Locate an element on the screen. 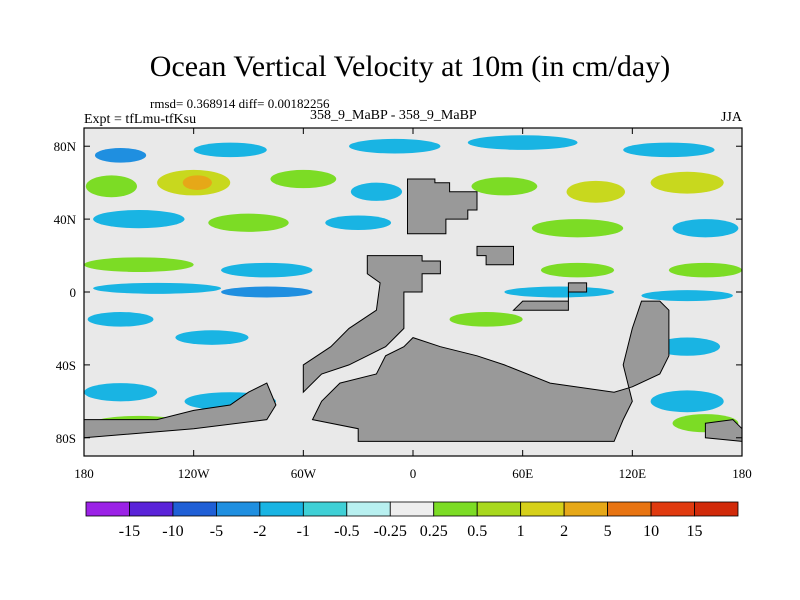 The image size is (800, 600). y-tick-label: 80N is located at coordinates (65, 146).